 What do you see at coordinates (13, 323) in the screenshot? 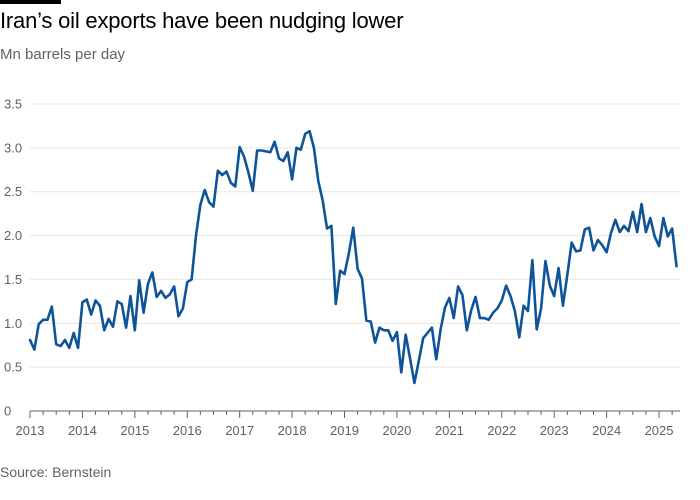
I see `y-tick-label: 1.0` at bounding box center [13, 323].